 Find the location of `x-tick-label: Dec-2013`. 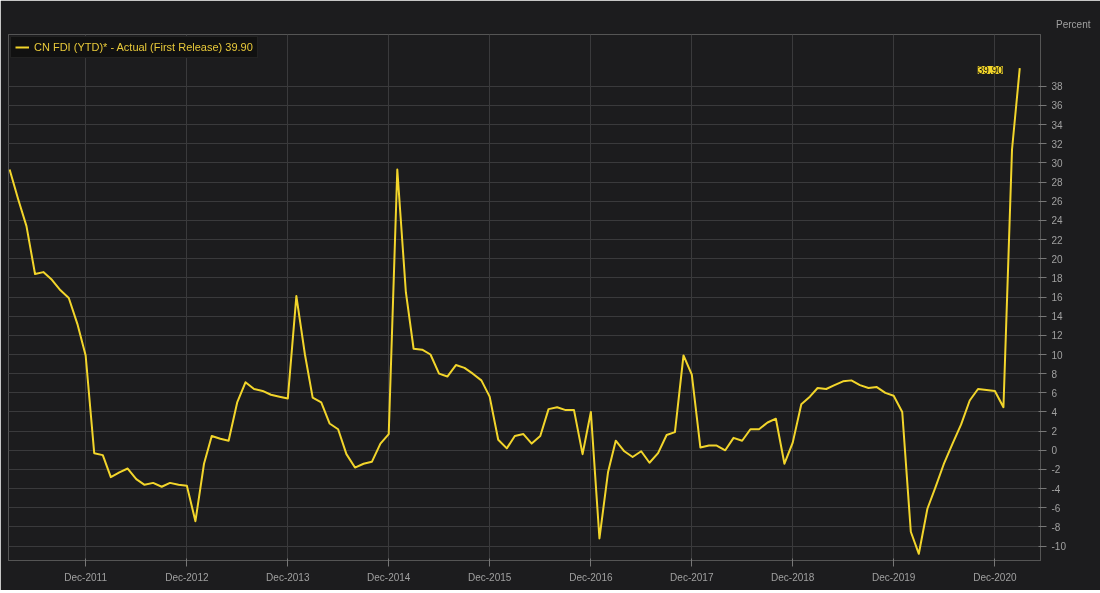

x-tick-label: Dec-2013 is located at coordinates (288, 577).